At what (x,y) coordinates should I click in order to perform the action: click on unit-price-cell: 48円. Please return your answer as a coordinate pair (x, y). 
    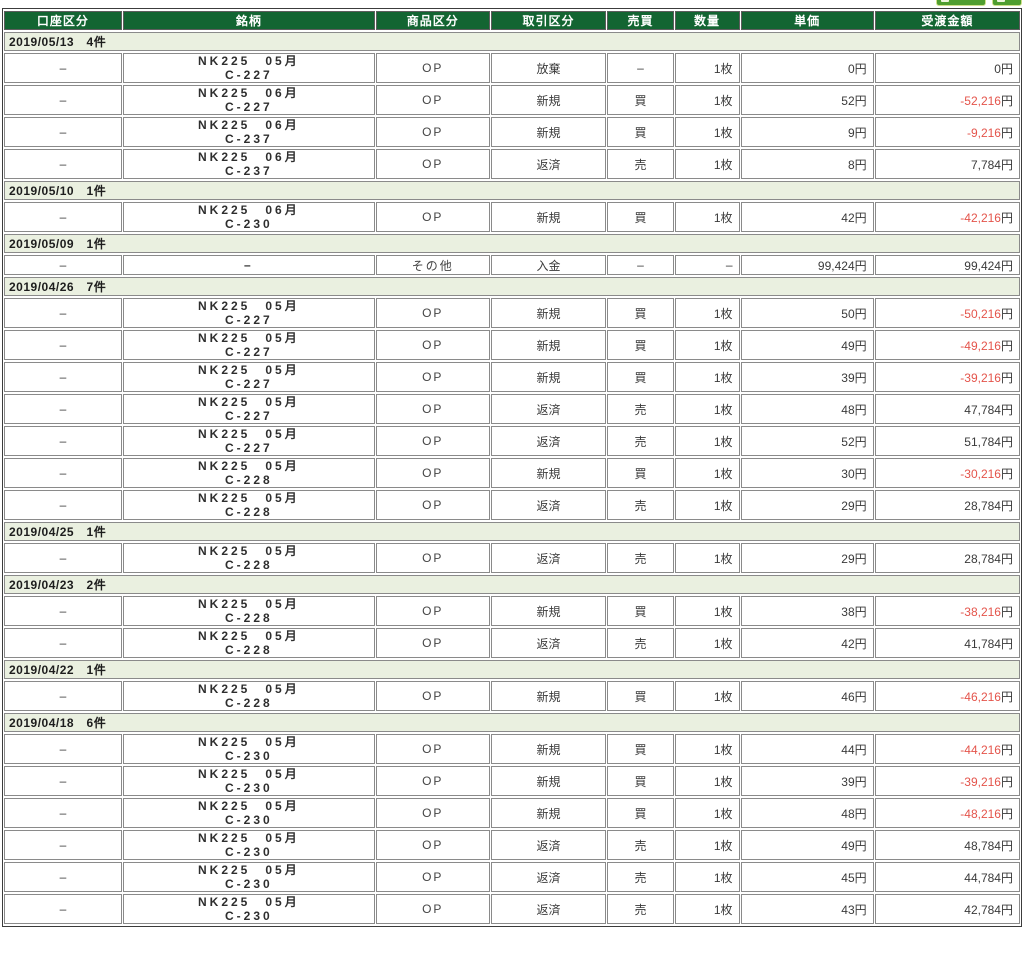
    Looking at the image, I should click on (807, 409).